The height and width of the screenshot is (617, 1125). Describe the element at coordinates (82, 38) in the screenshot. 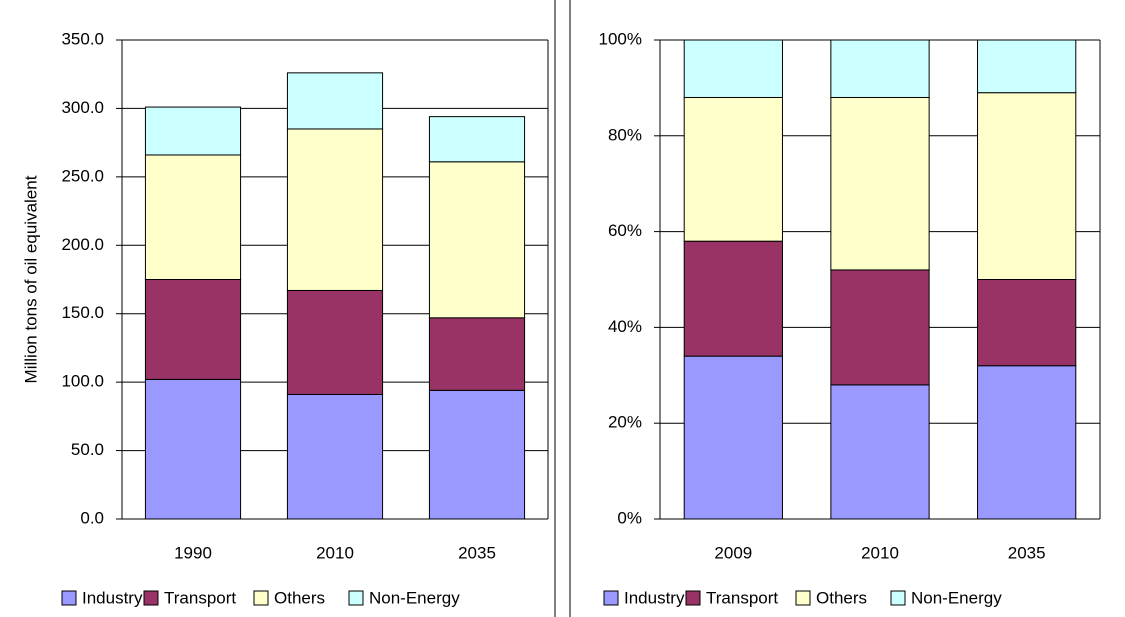

I see `y-tick-label: 350.0` at that location.